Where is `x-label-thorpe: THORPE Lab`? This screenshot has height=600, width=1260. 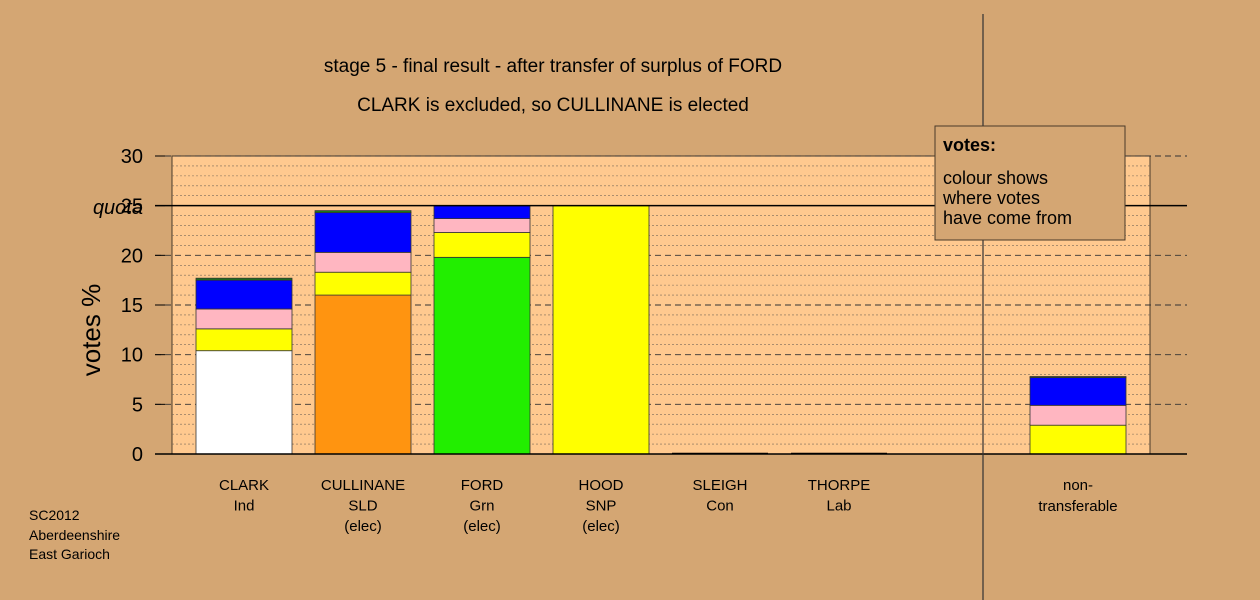 x-label-thorpe: THORPE Lab is located at coordinates (839, 496).